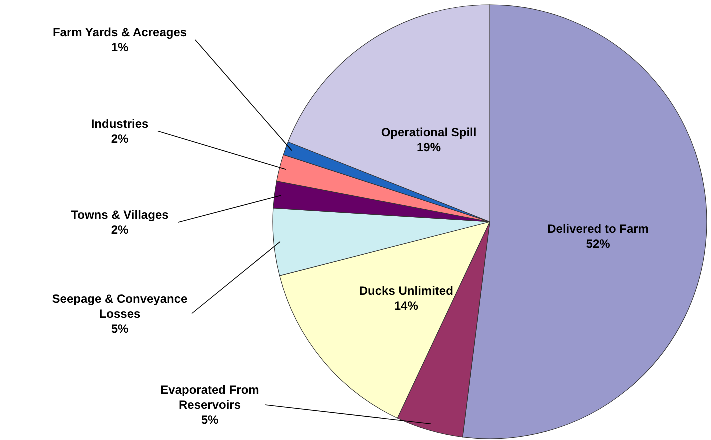  Describe the element at coordinates (120, 215) in the screenshot. I see `slice-label: Towns & Villages` at that location.